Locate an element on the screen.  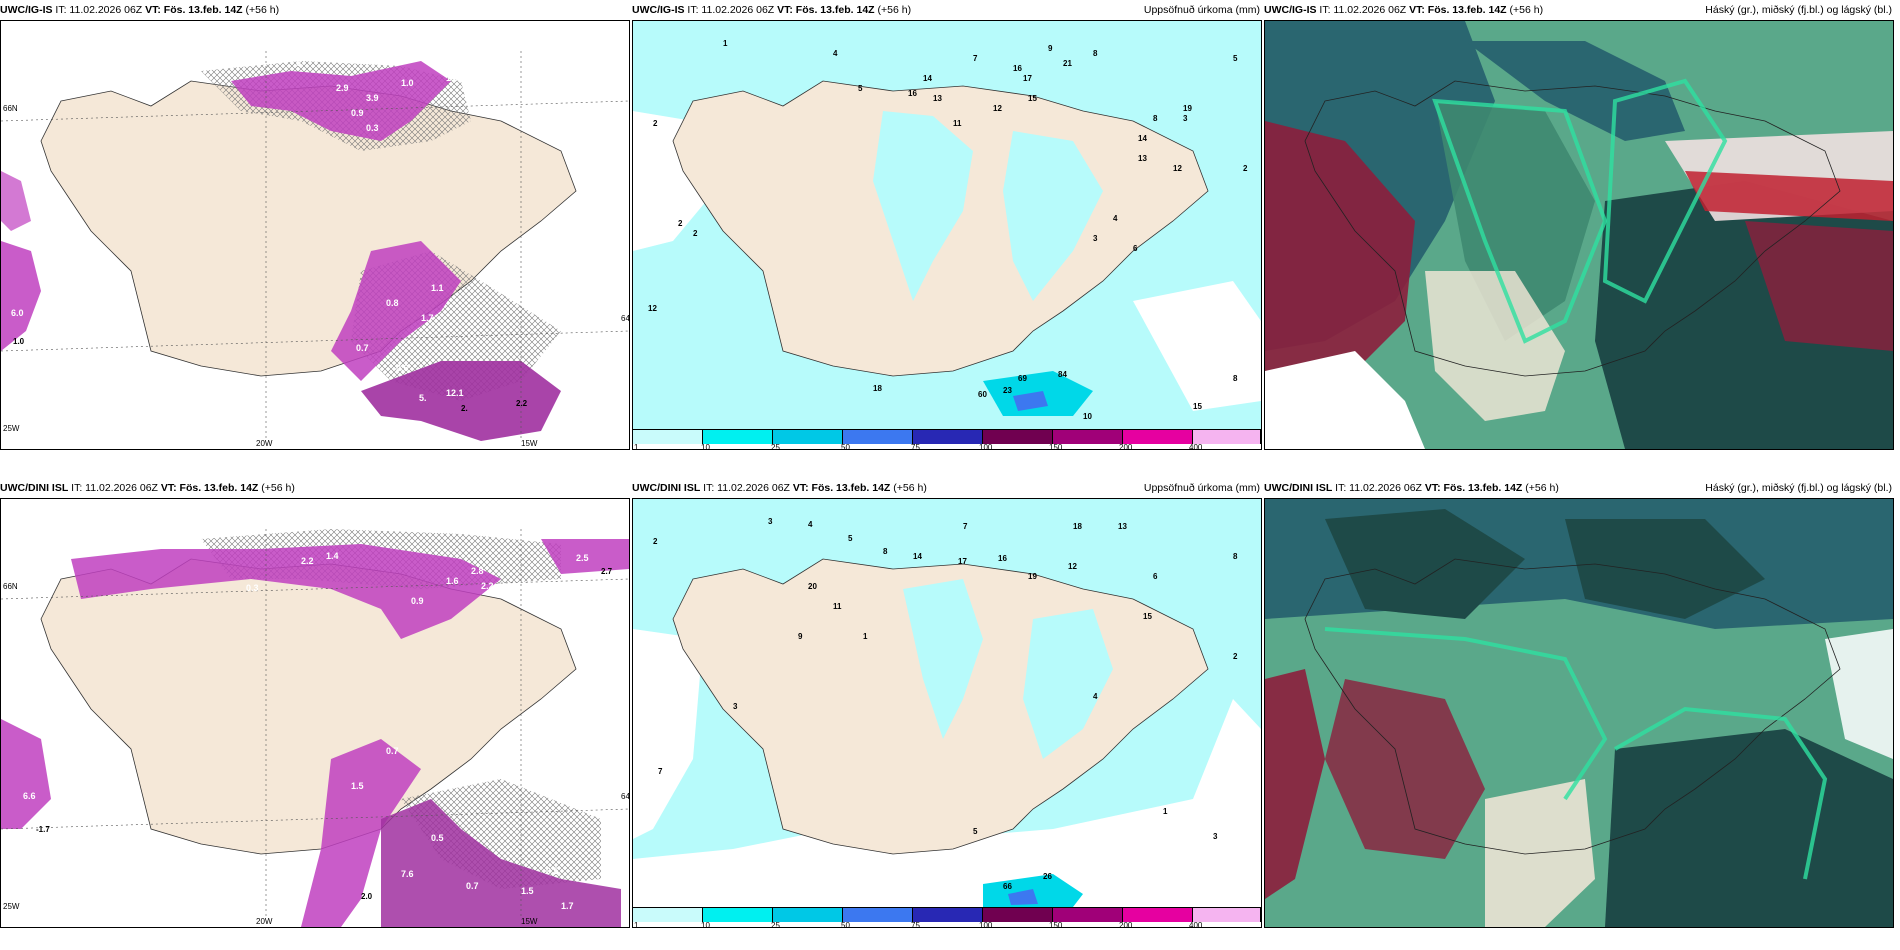
value-label: 1.7 is located at coordinates (427, 318).